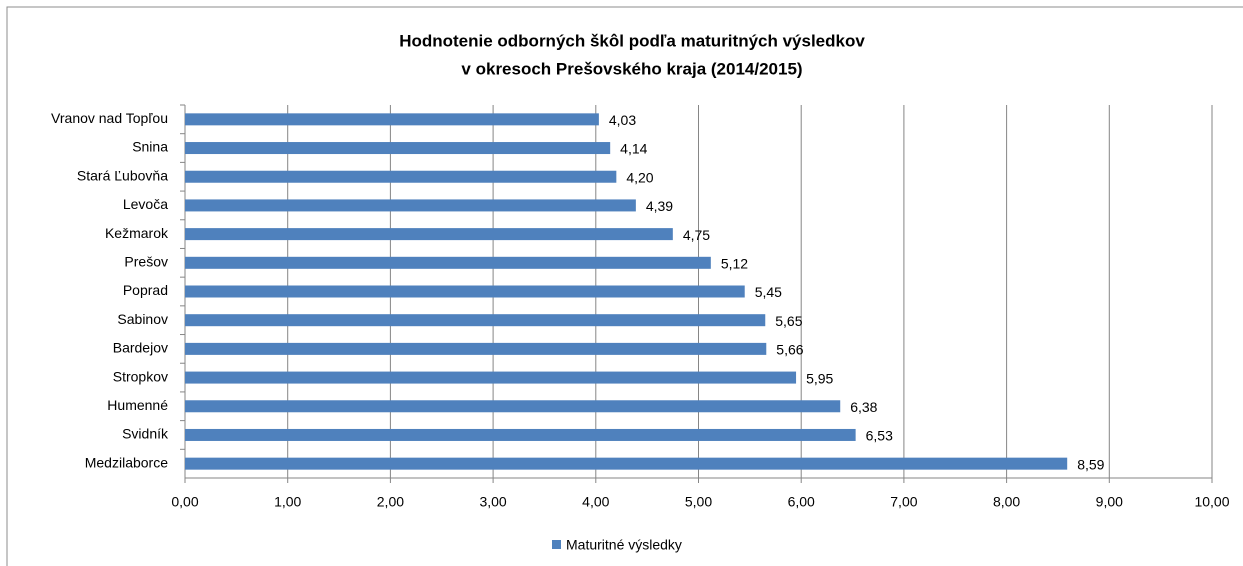 The image size is (1243, 566). What do you see at coordinates (788, 321) in the screenshot?
I see `data-label: 5,65` at bounding box center [788, 321].